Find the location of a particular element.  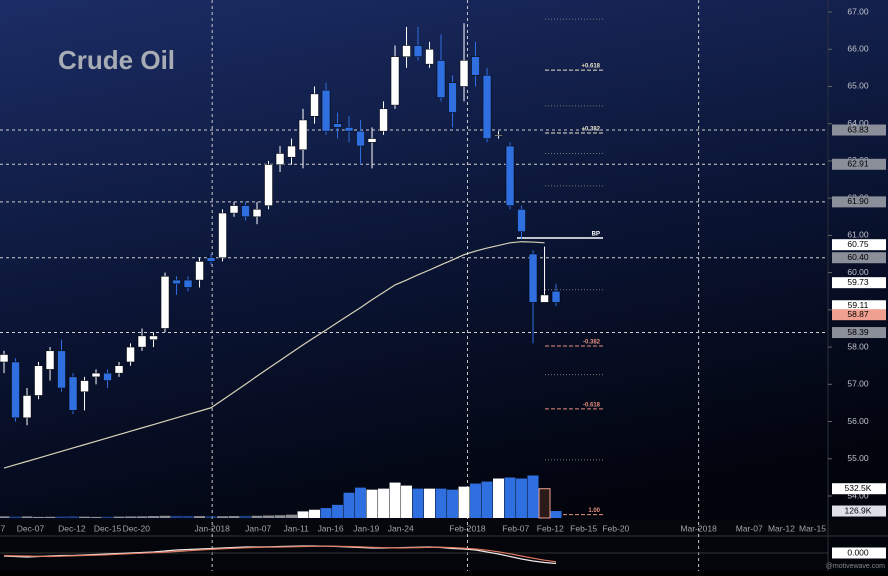

fib-label: BP is located at coordinates (596, 235).